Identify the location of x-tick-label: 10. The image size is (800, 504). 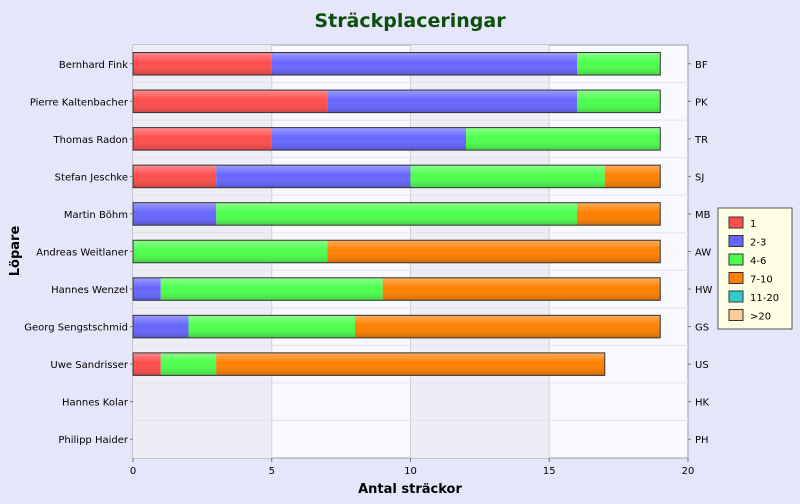
(410, 471).